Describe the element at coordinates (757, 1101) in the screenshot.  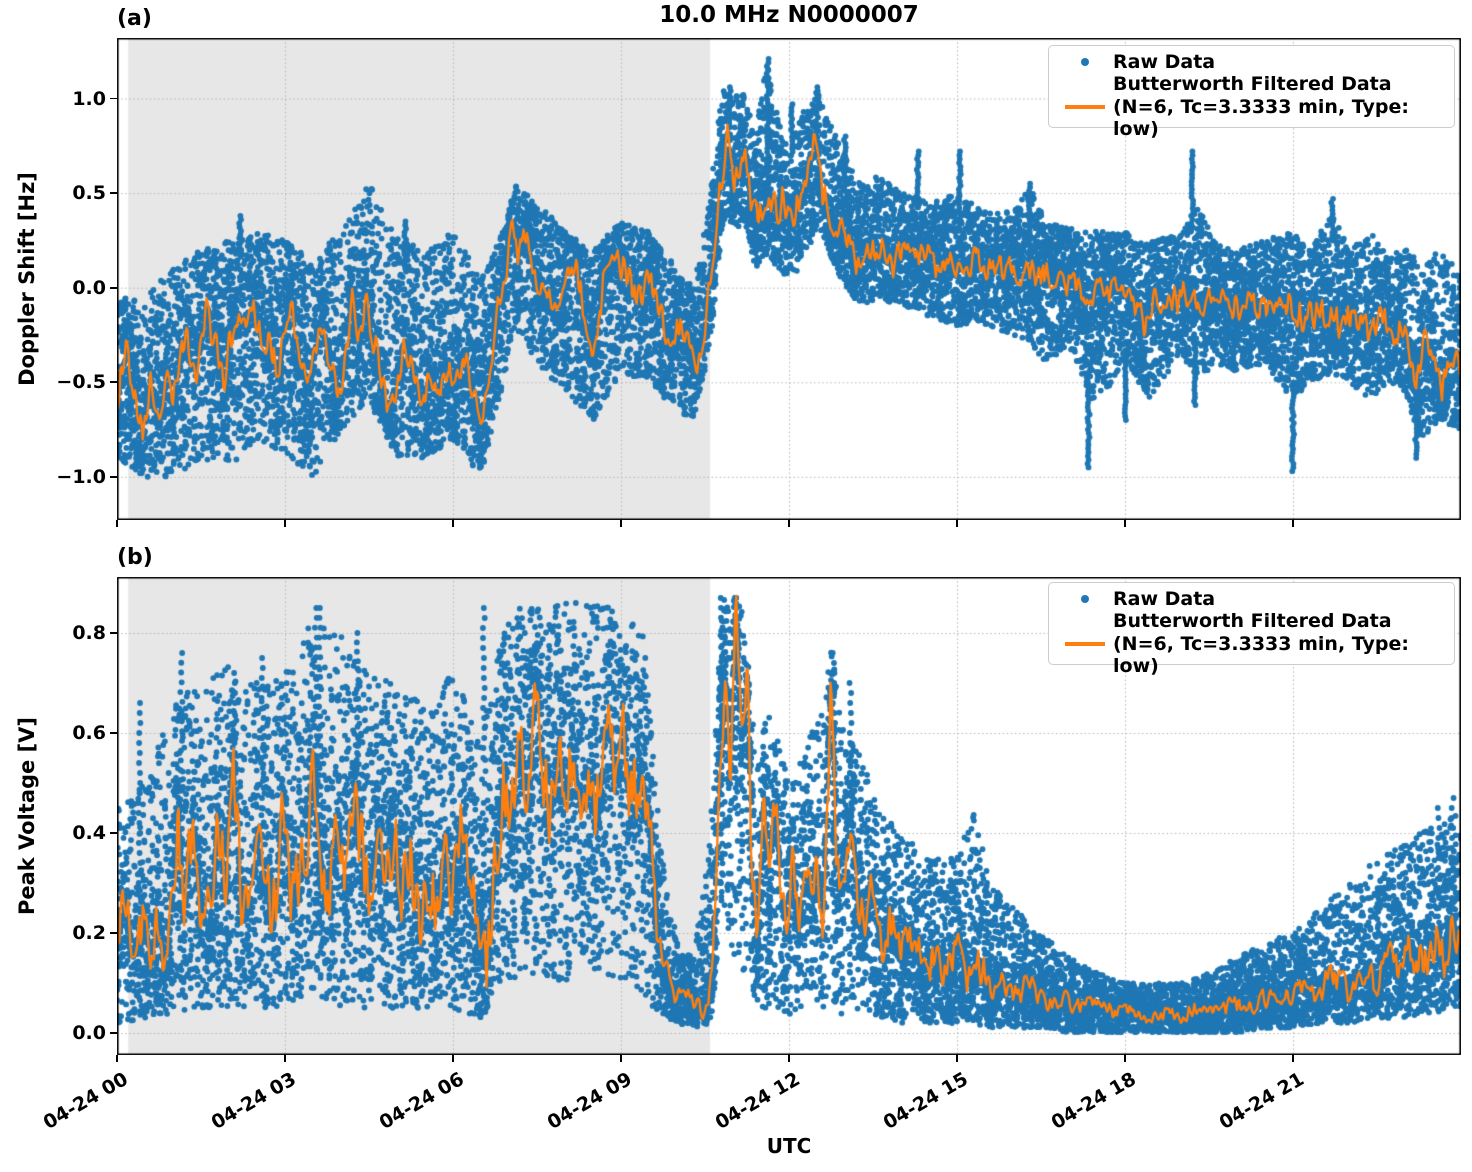
I see `x-tick-label: 04-24 12` at that location.